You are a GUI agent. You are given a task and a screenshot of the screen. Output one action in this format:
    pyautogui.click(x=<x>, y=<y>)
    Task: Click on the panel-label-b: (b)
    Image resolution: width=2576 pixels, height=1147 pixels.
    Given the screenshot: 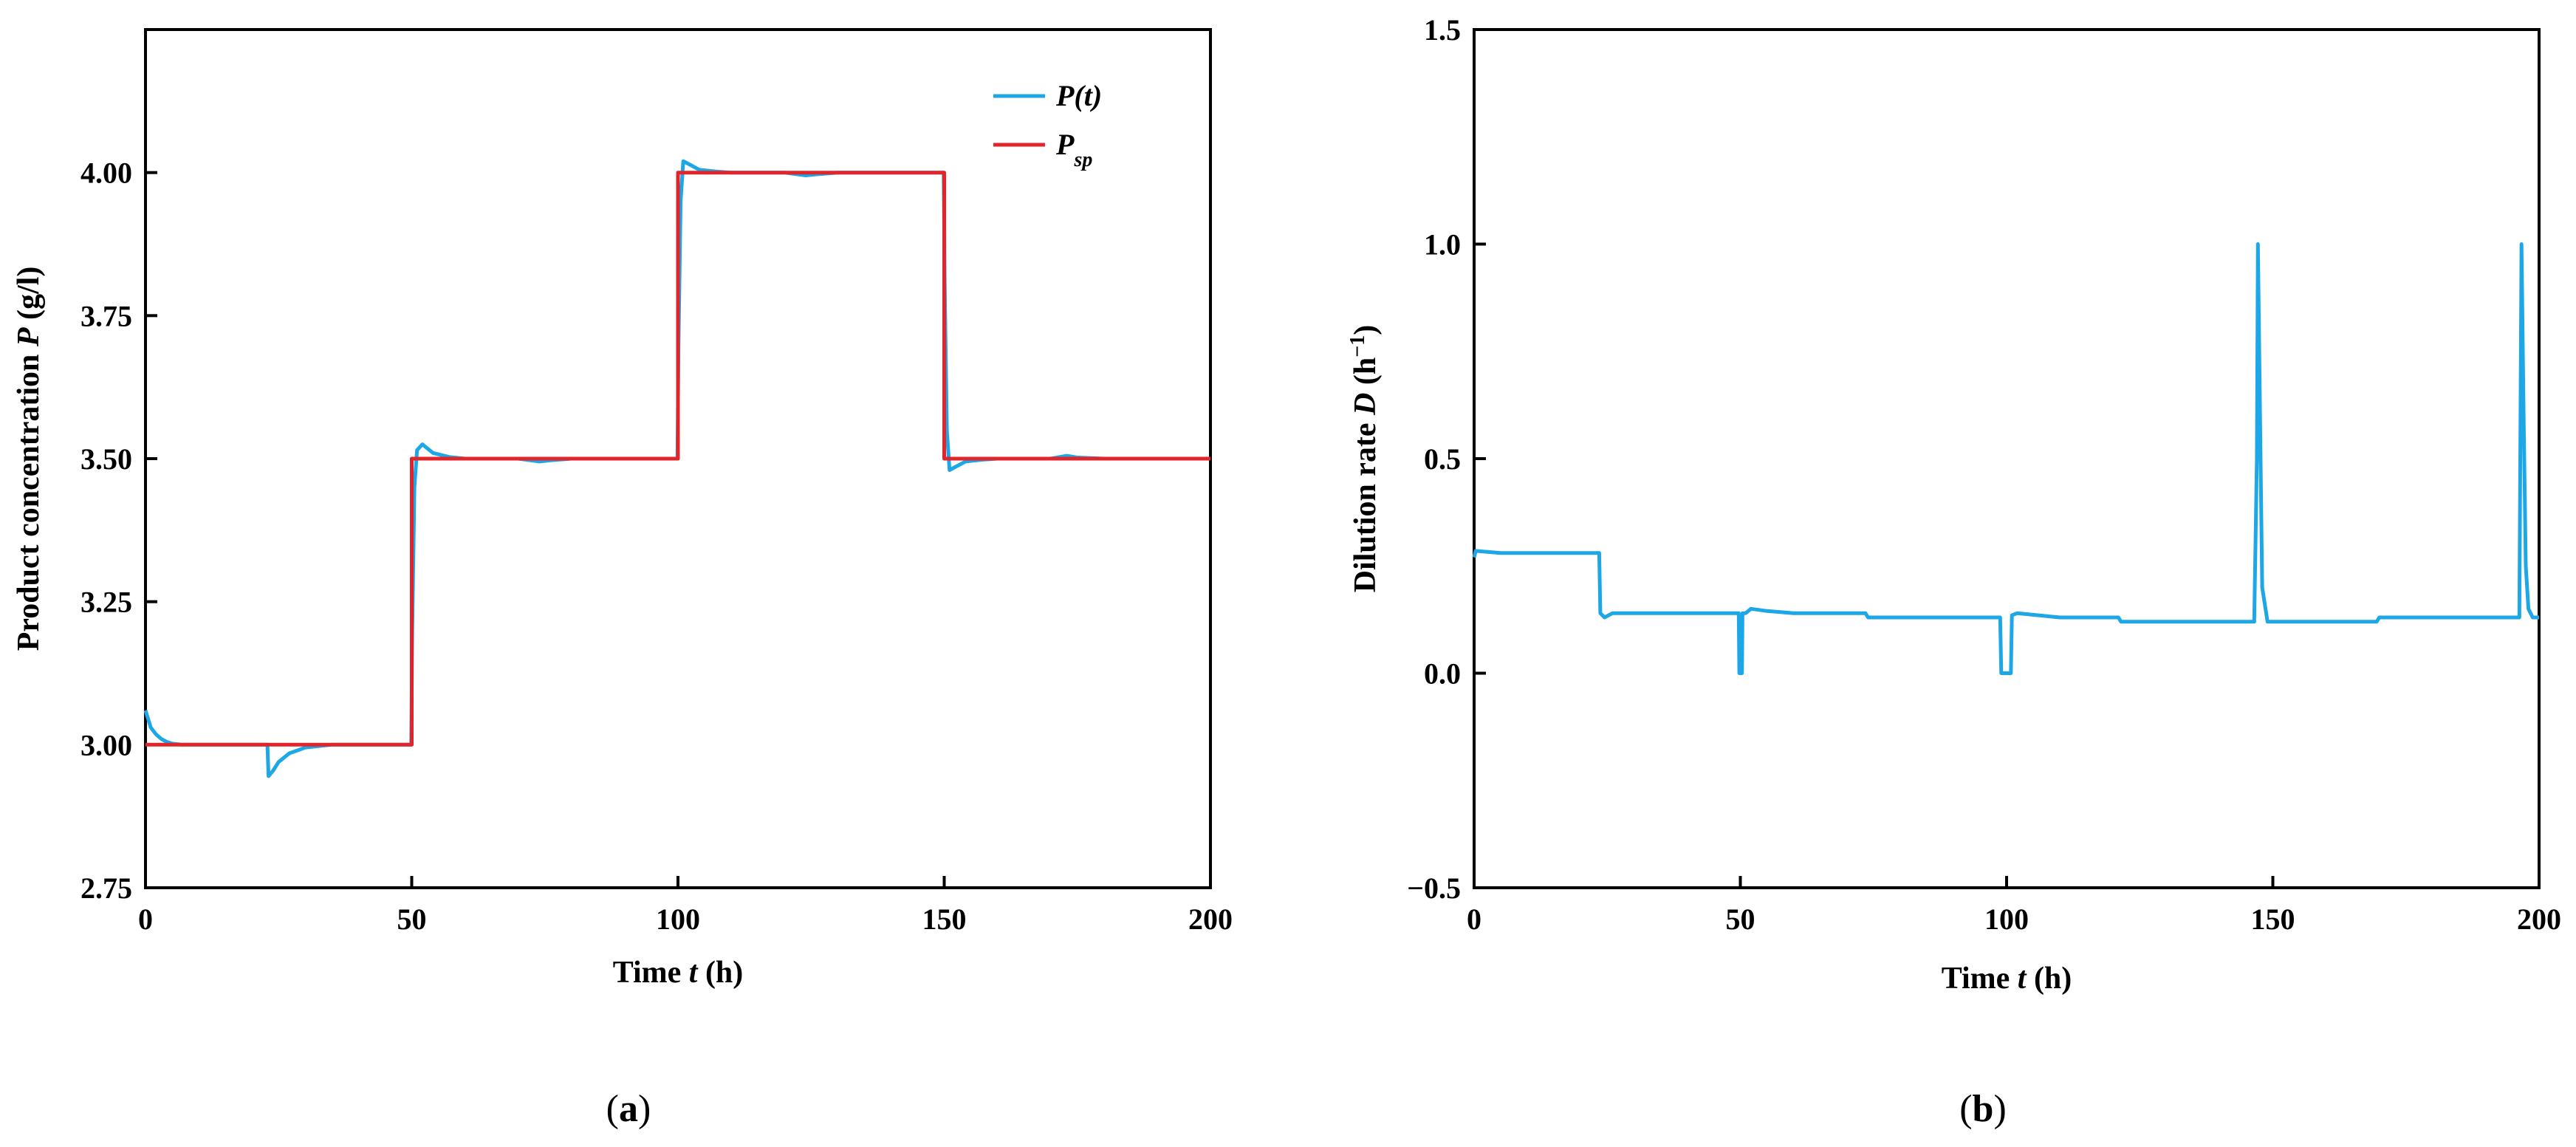 What is the action you would take?
    pyautogui.click(x=1983, y=1109)
    